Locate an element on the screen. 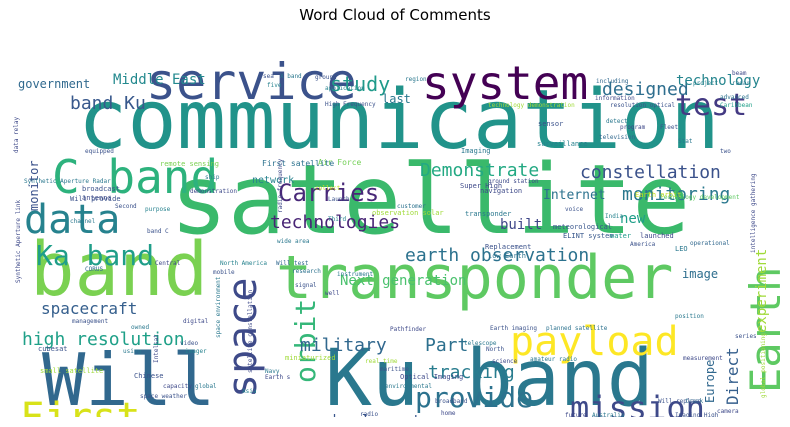 Image resolution: width=790 pixels, height=427 pixels. word-mission: mission is located at coordinates (637, 403).